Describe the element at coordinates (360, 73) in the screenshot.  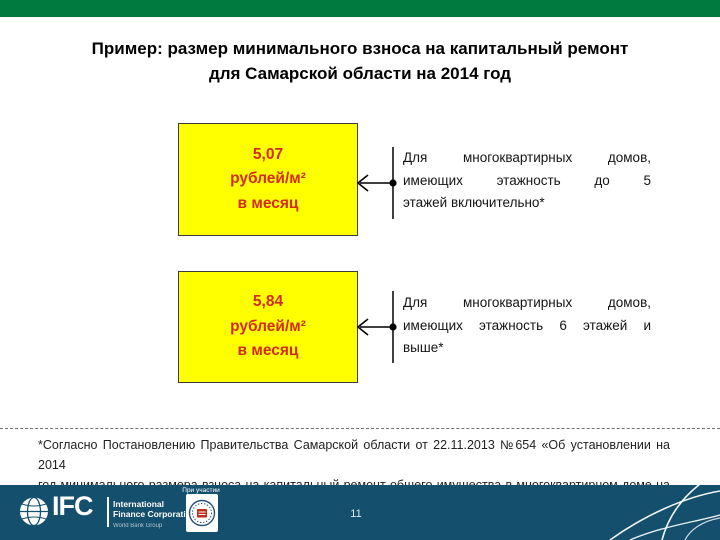
I see `title-line-2: для Самарской области на 2014 год` at that location.